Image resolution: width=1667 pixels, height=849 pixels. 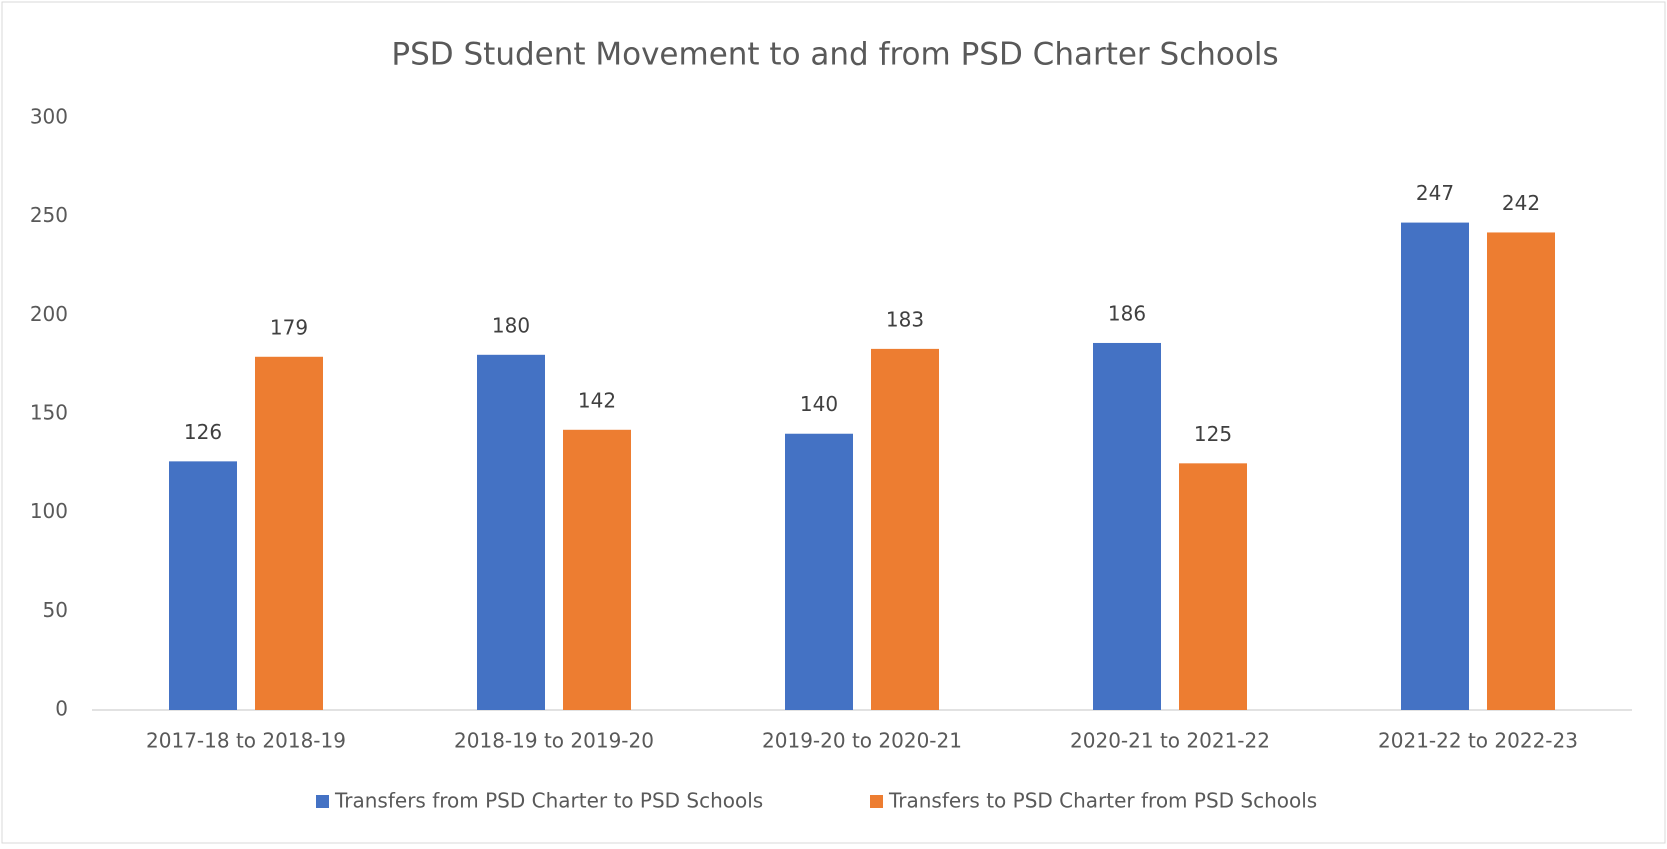 I want to click on x-tick-label: 2018-19 to 2019-20, so click(x=554, y=741).